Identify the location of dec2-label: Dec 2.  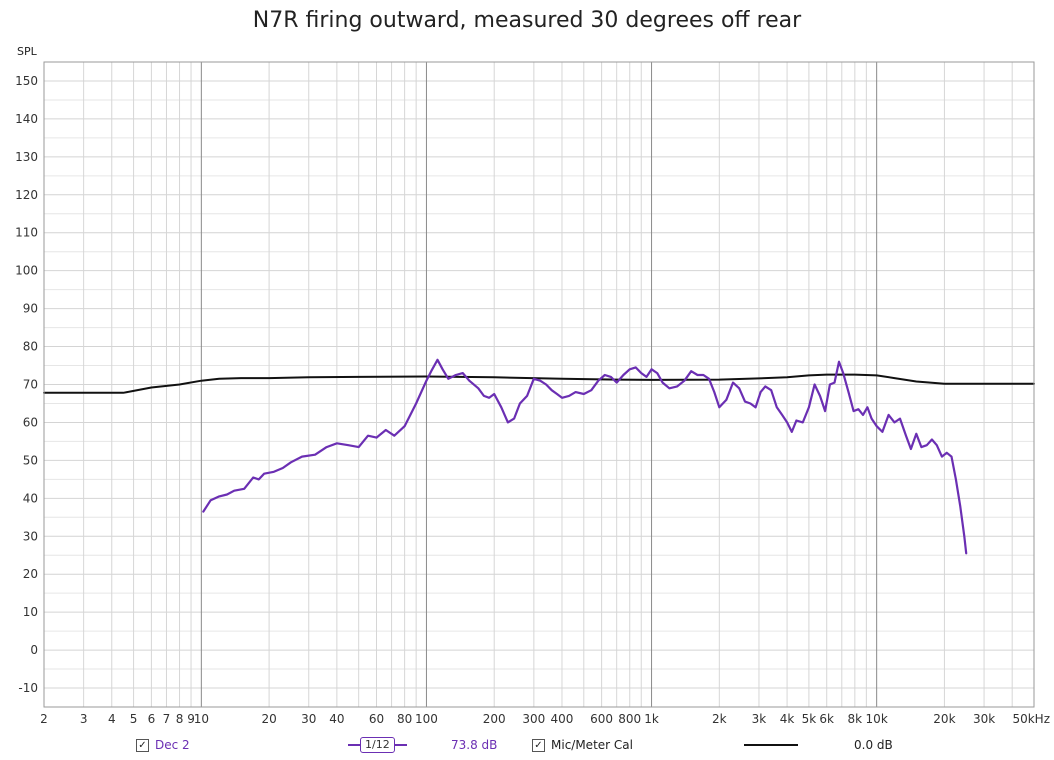
(172, 745).